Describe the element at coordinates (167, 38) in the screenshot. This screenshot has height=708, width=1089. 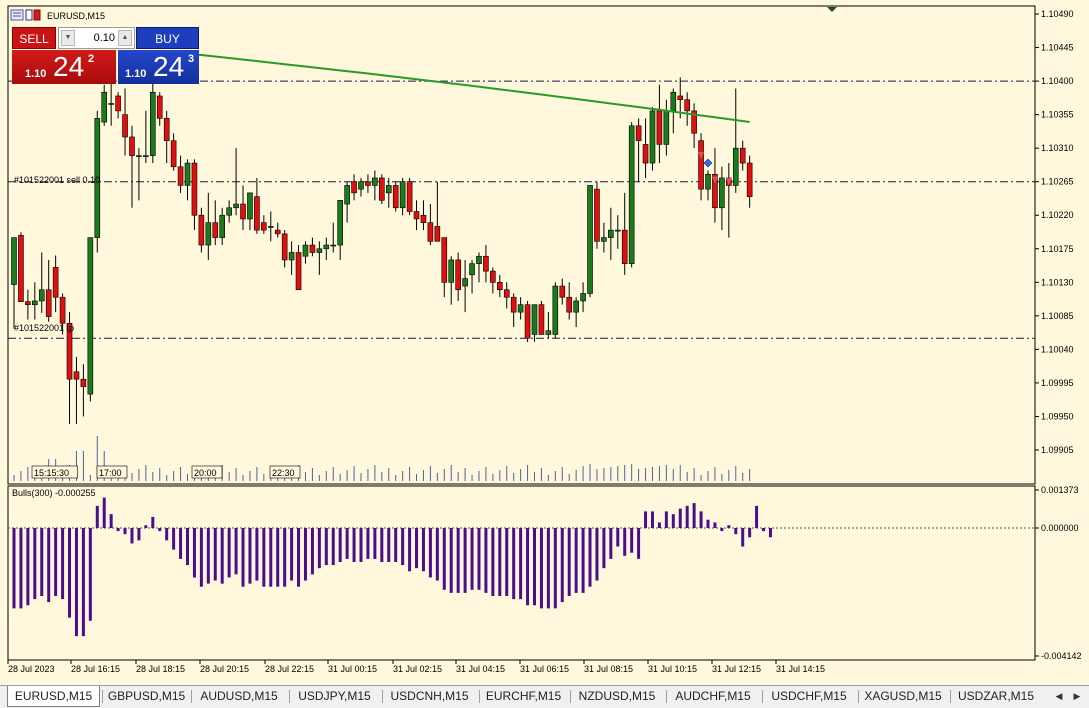
I see `buy-button: BUY` at that location.